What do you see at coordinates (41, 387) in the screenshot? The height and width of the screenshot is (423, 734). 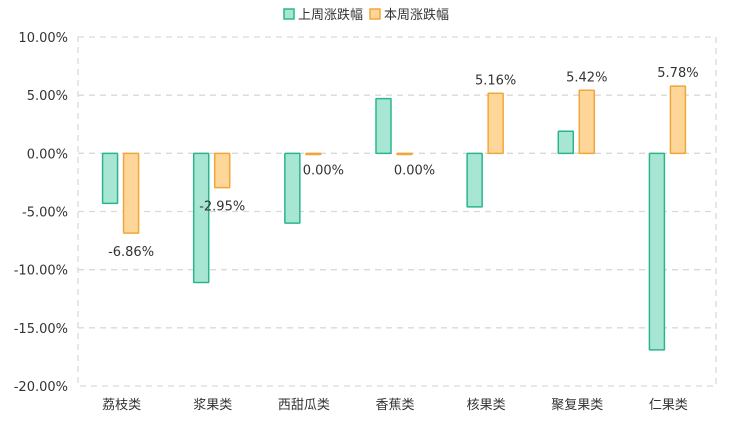 I see `y-tick-label: -20.00%` at bounding box center [41, 387].